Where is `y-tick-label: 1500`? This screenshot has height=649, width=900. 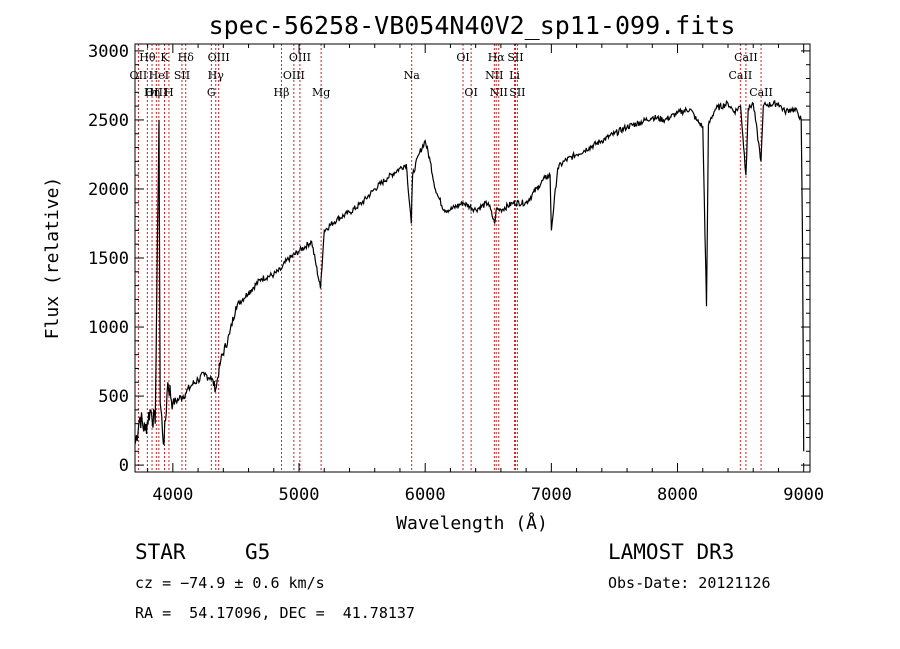
y-tick-label: 1500 is located at coordinates (108, 259).